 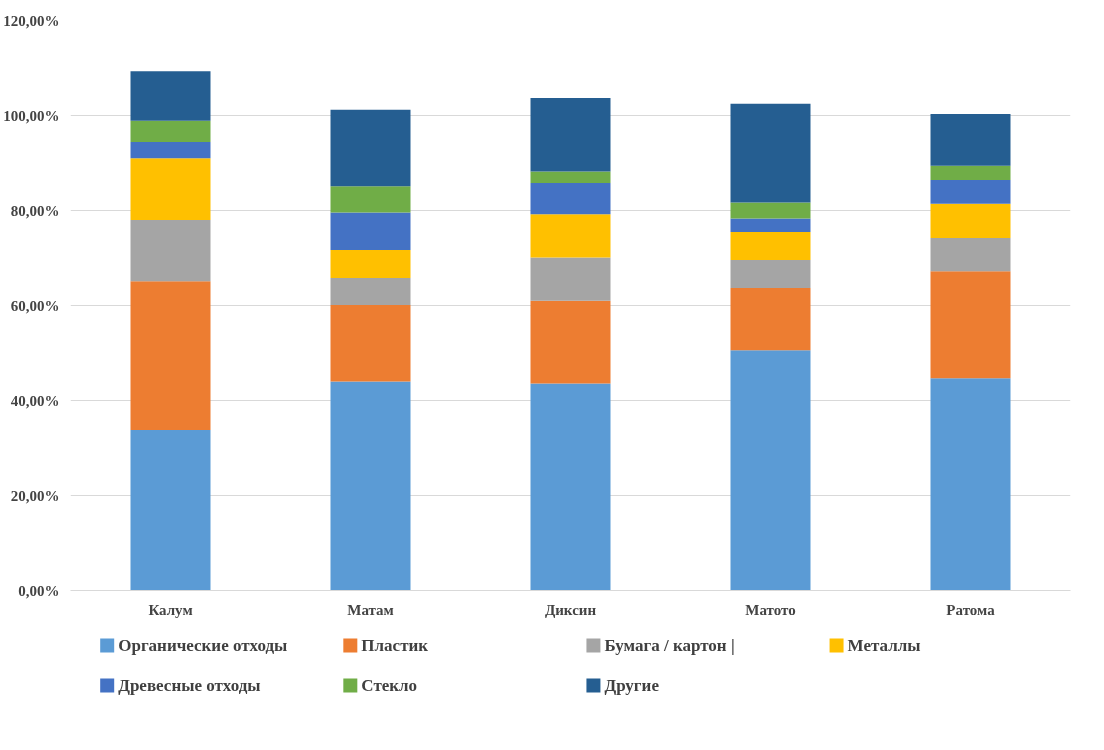 What do you see at coordinates (35, 495) in the screenshot?
I see `y-tick-label: 20,00%` at bounding box center [35, 495].